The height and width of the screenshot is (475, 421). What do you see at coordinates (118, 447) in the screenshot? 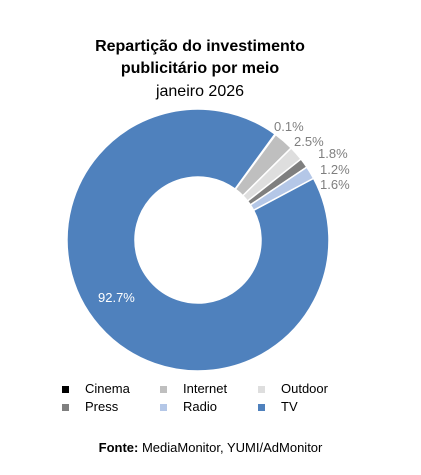
I see `source-label: Fonte:` at bounding box center [118, 447].